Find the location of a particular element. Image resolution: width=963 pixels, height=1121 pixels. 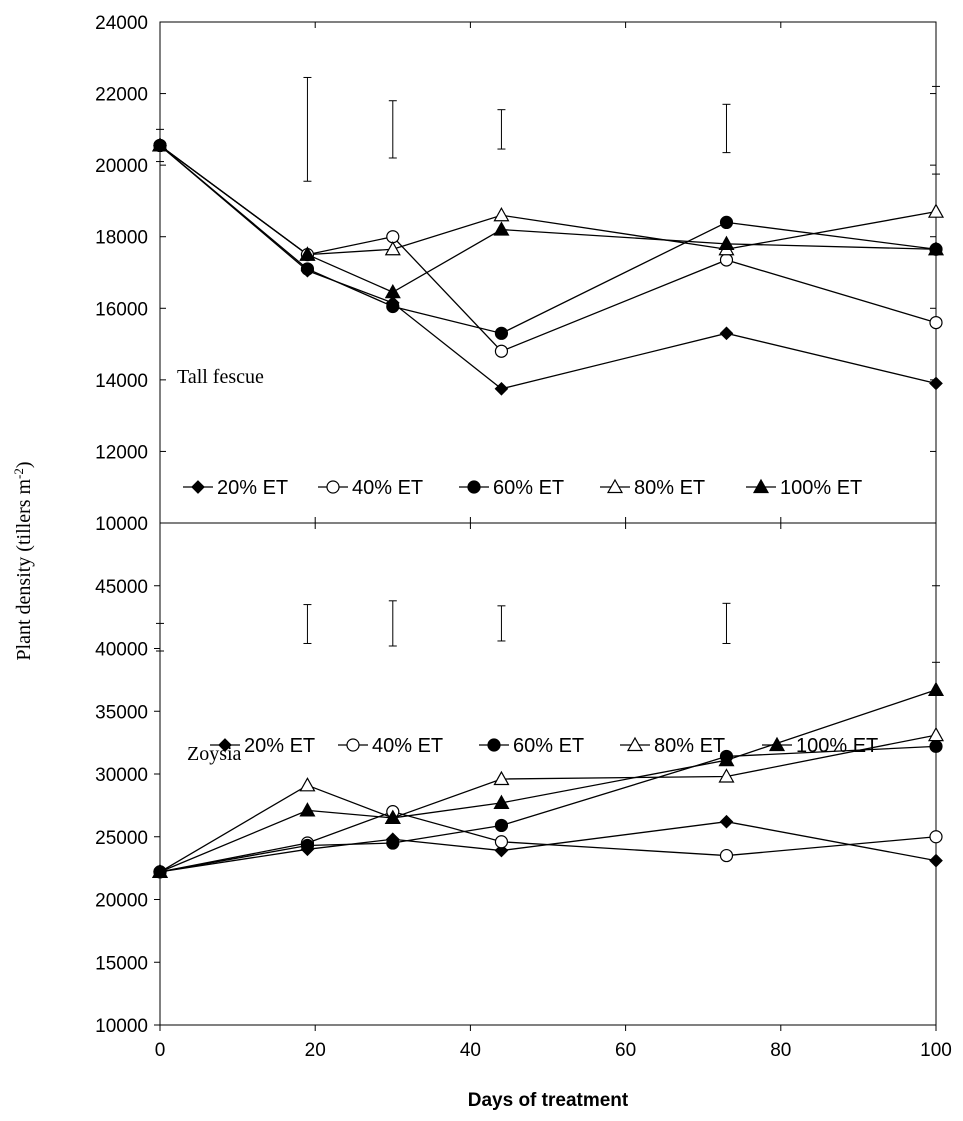

panel-label: Tall fescue is located at coordinates (220, 377).